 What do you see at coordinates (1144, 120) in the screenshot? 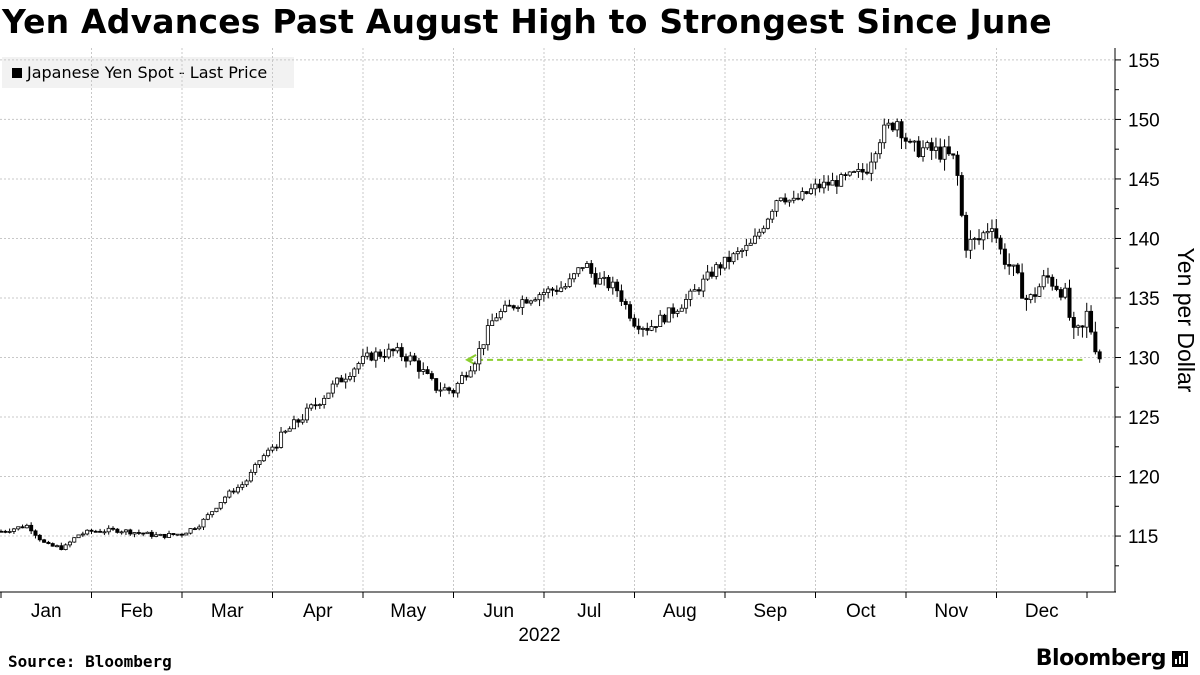
I see `y-tick-label: 150` at bounding box center [1144, 120].